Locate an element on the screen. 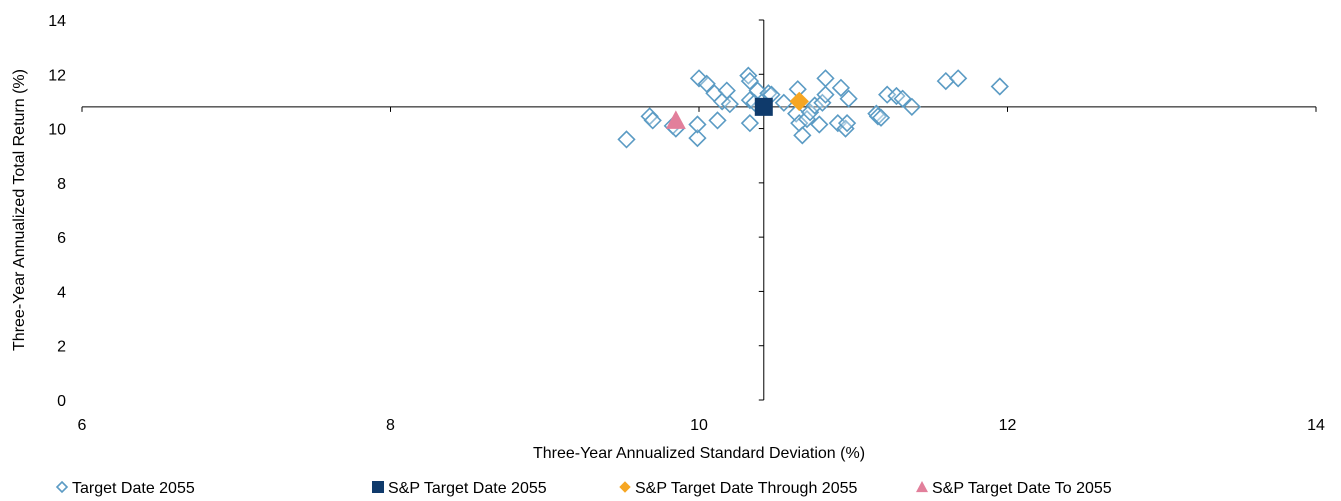  data-points is located at coordinates (813, 107).